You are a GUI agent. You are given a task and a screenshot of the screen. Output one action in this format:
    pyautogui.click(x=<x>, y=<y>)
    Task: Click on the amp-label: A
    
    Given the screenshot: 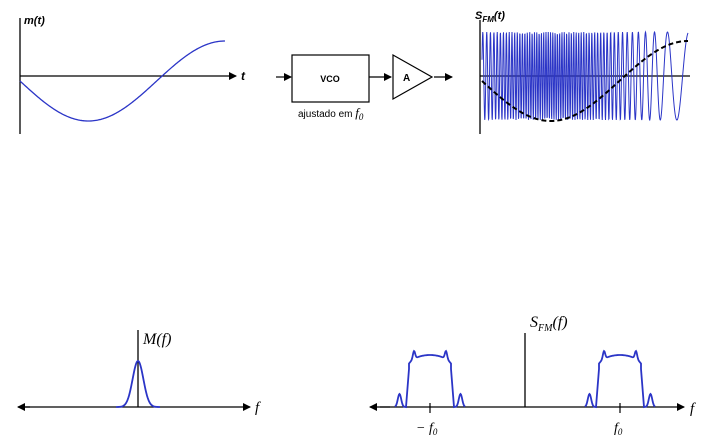 What is the action you would take?
    pyautogui.click(x=406, y=78)
    